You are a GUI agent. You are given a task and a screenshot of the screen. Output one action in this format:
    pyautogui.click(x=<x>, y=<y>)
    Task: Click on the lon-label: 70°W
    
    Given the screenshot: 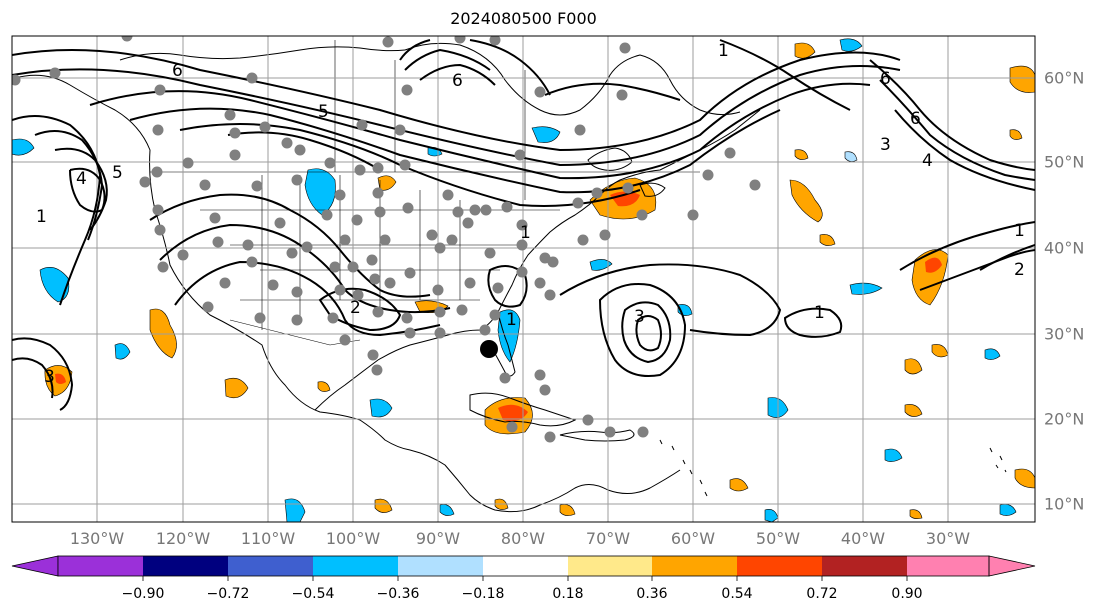 What is the action you would take?
    pyautogui.click(x=608, y=538)
    